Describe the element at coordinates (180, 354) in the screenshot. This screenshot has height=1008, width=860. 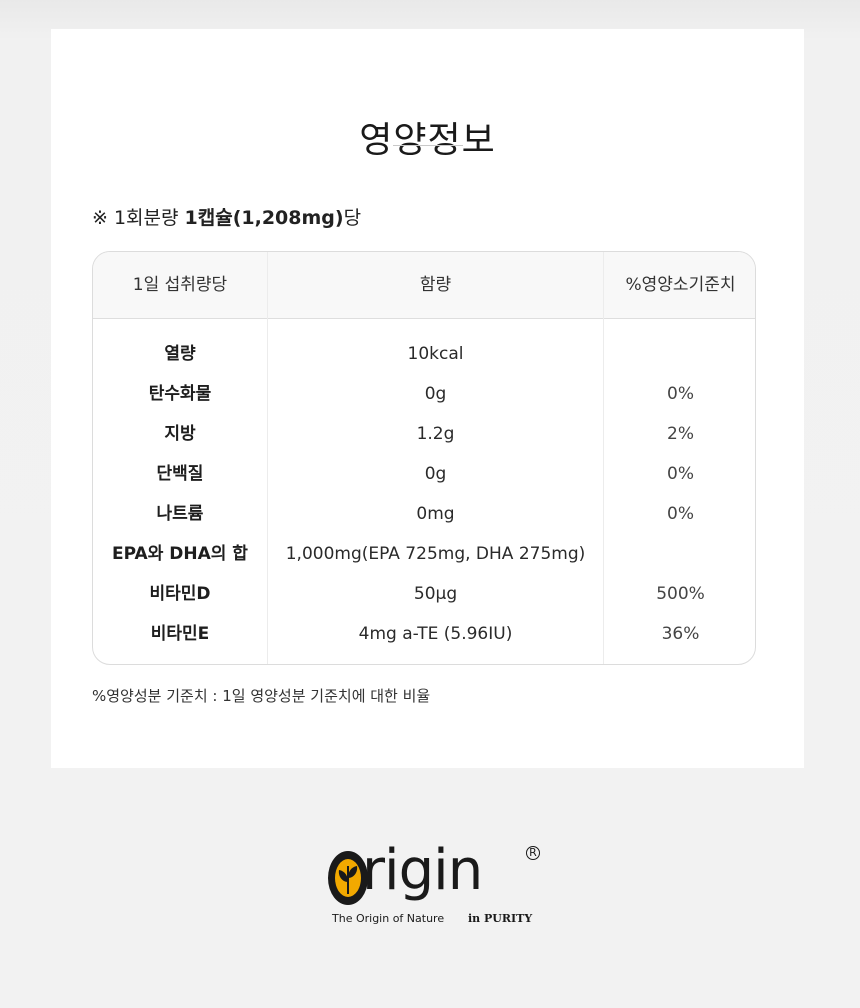
I see `nutrient-name: 열량` at that location.